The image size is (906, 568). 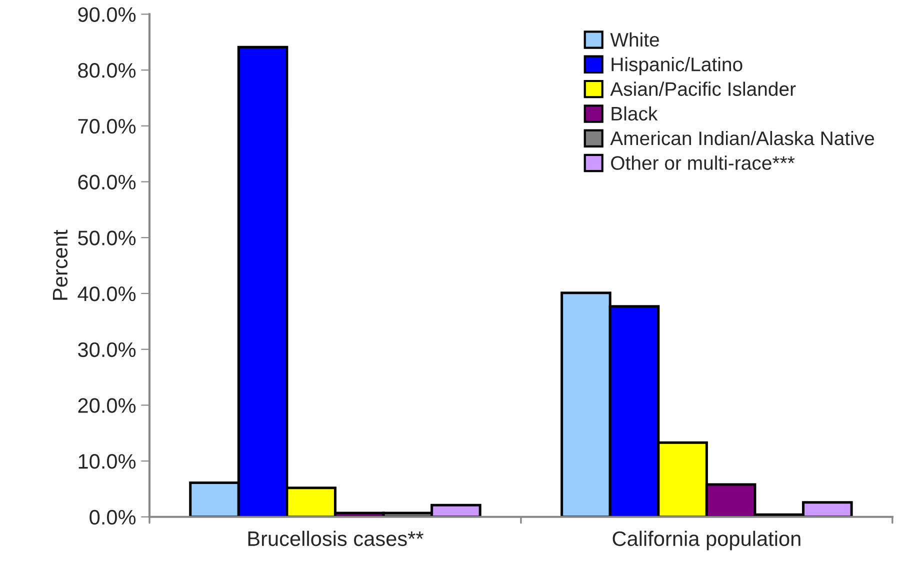 I want to click on legend-label: American Indian/Alaska Native, so click(x=742, y=138).